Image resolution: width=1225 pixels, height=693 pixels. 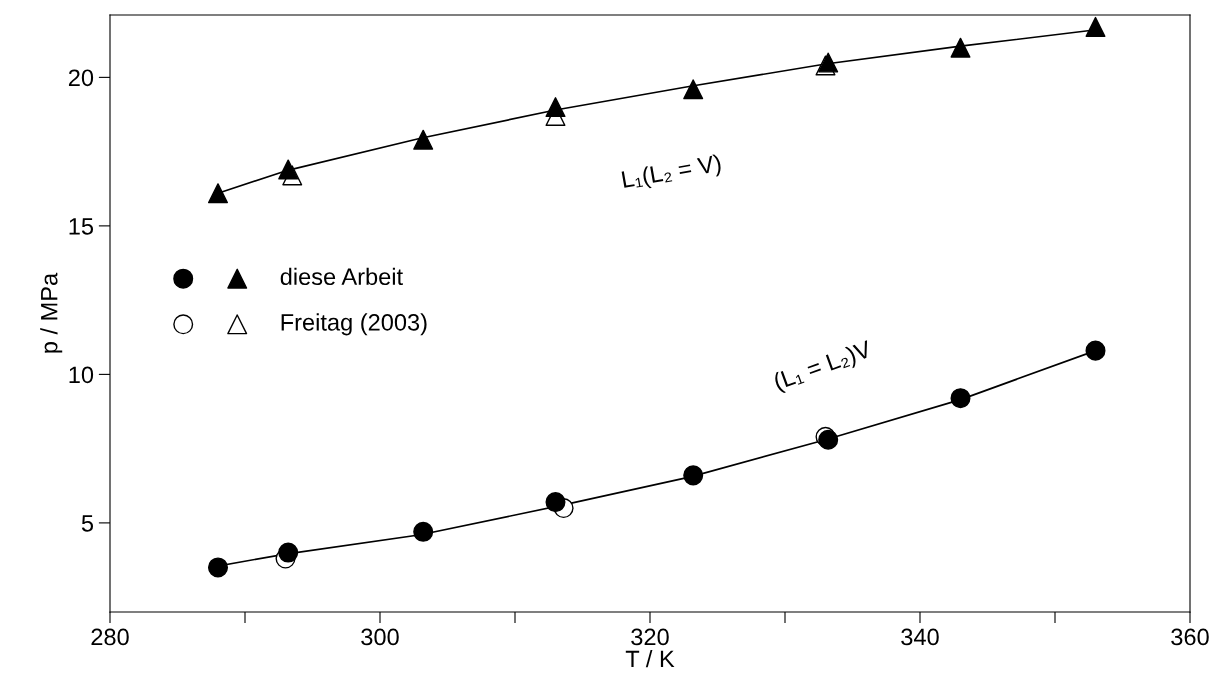 I want to click on legend-label: diese Arbeit, so click(x=341, y=276).